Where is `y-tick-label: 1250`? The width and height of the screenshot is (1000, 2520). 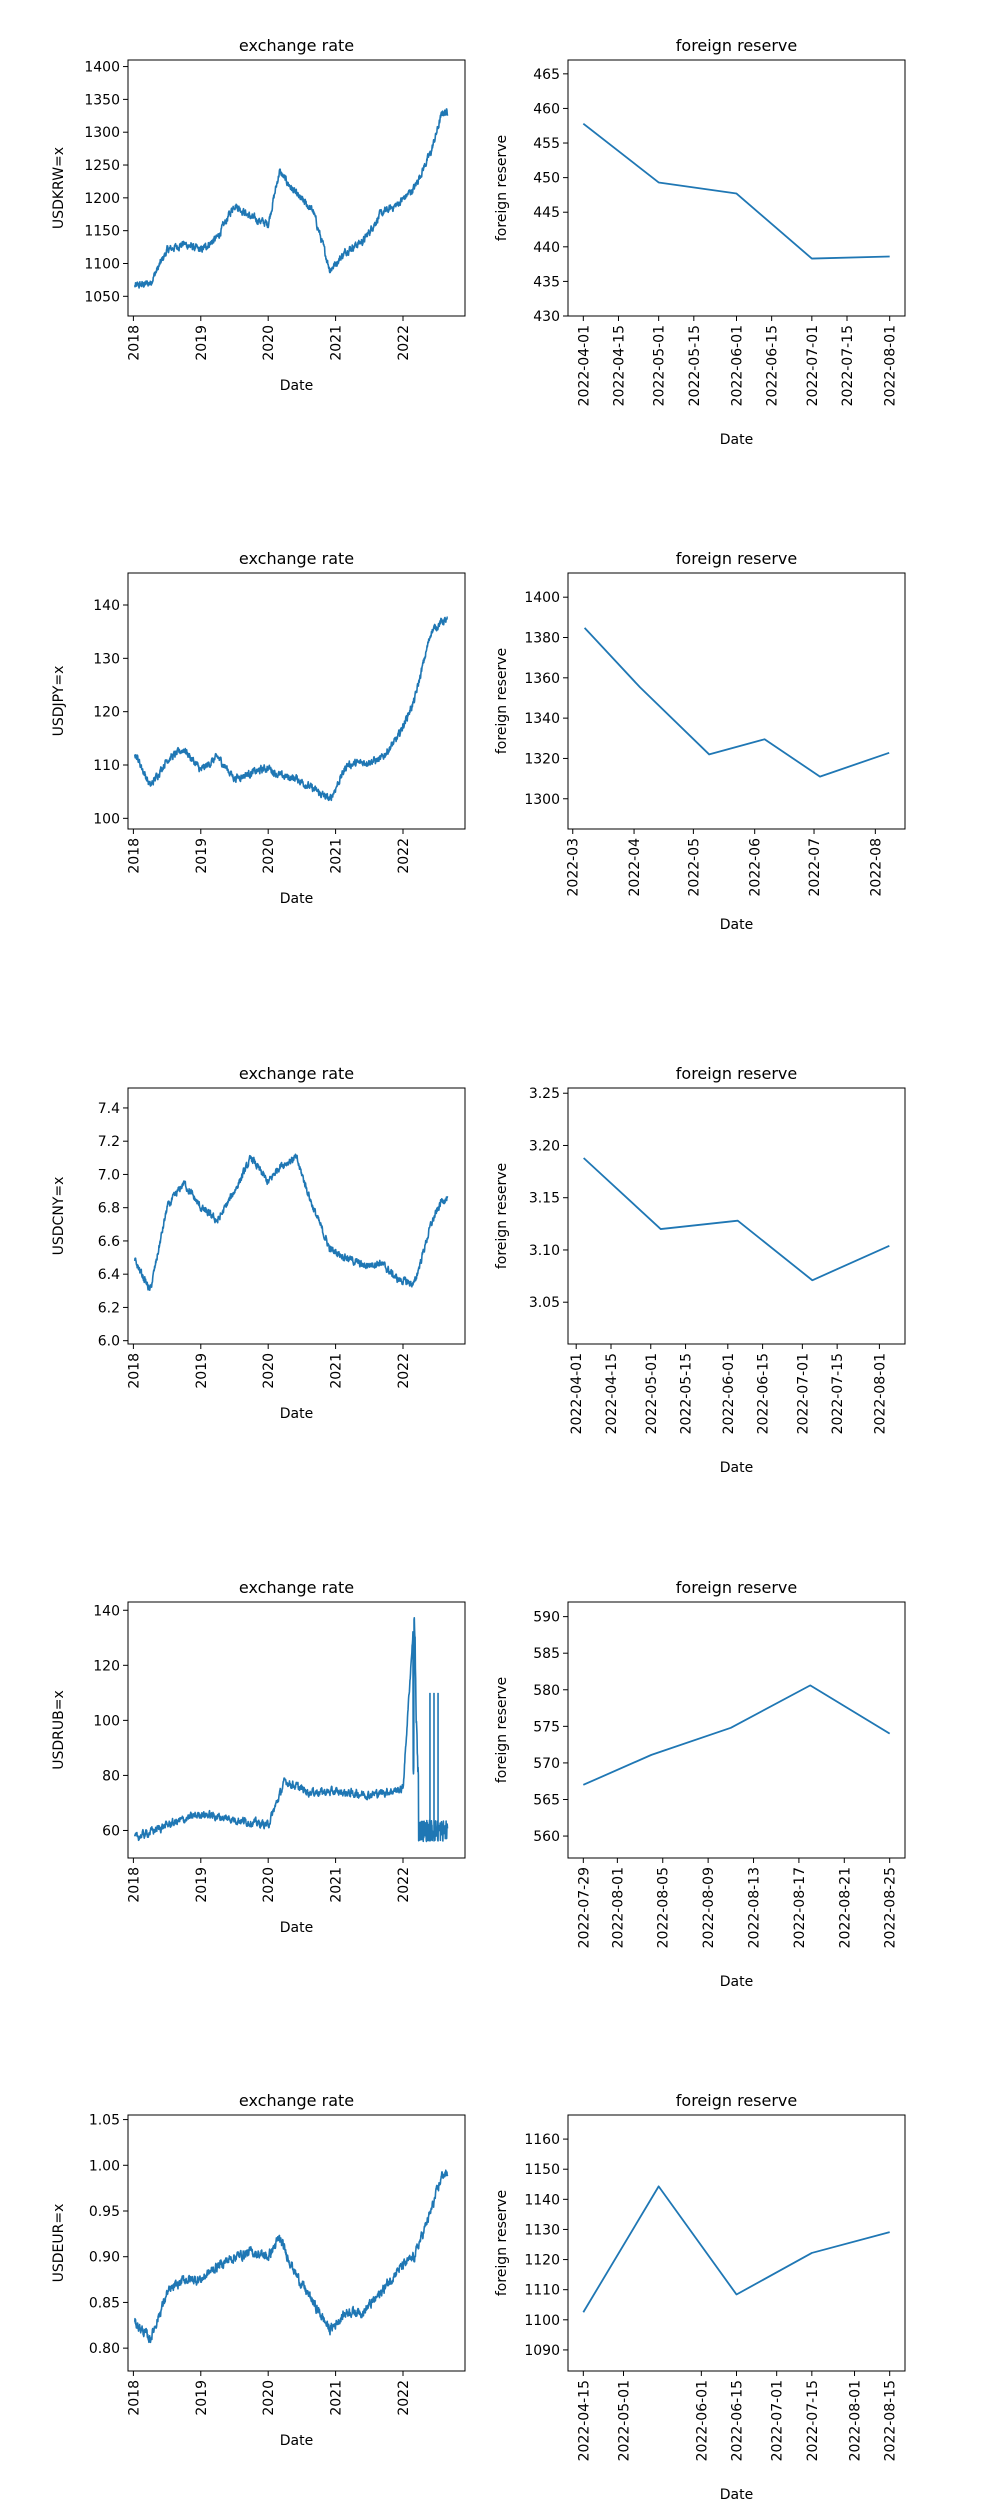
y-tick-label: 1250 is located at coordinates (102, 166).